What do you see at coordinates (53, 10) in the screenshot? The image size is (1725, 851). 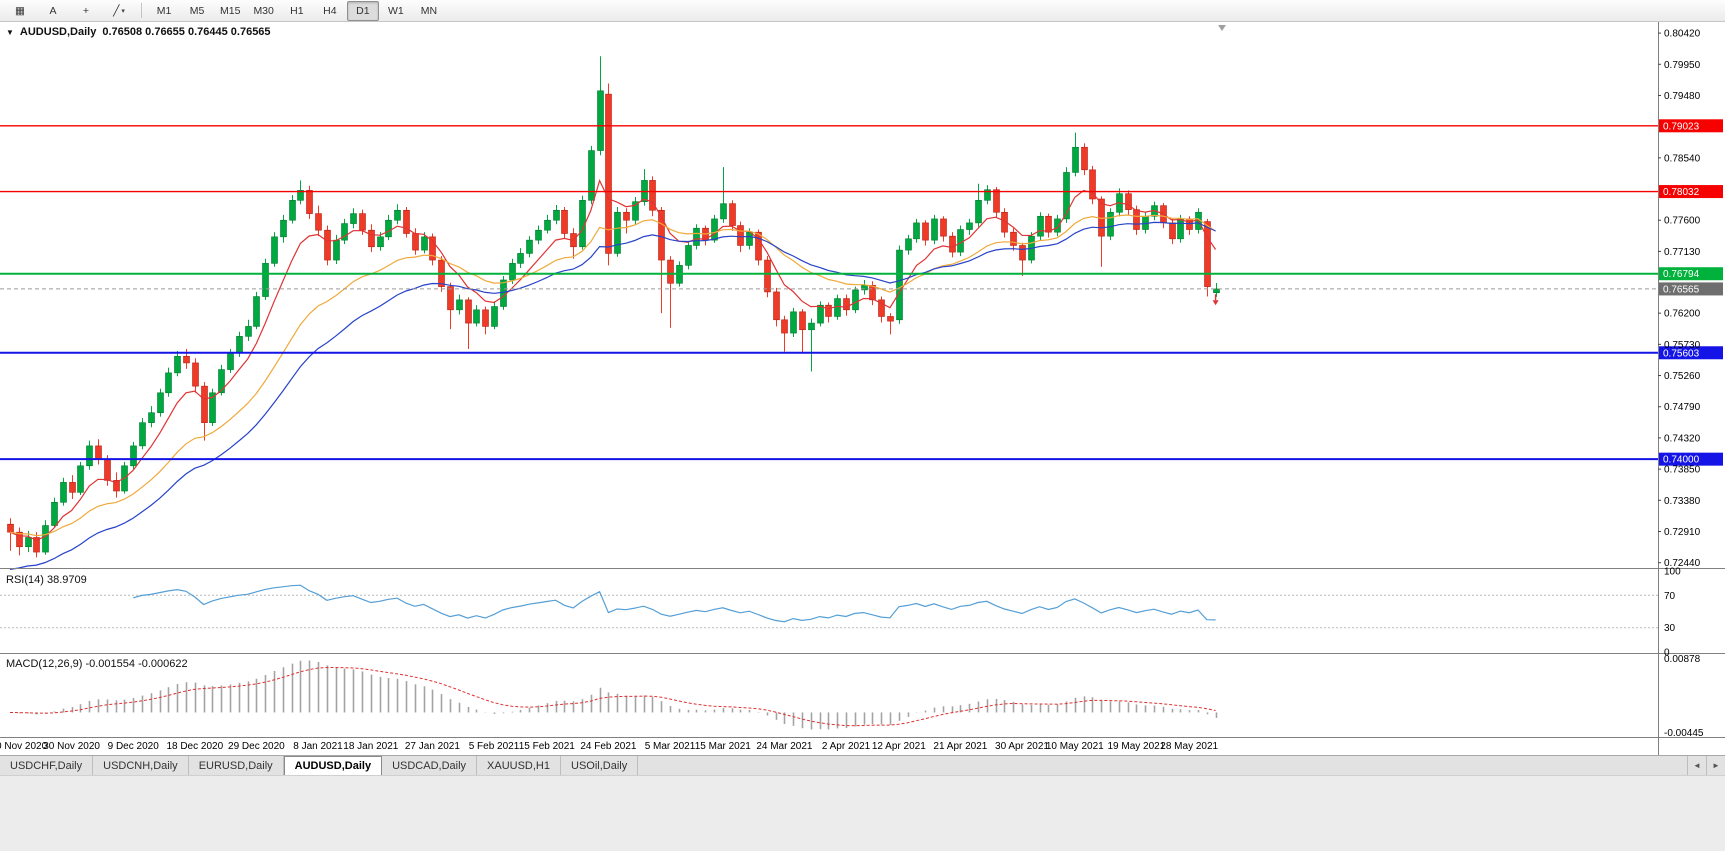 I see `text-label-tool: A` at bounding box center [53, 10].